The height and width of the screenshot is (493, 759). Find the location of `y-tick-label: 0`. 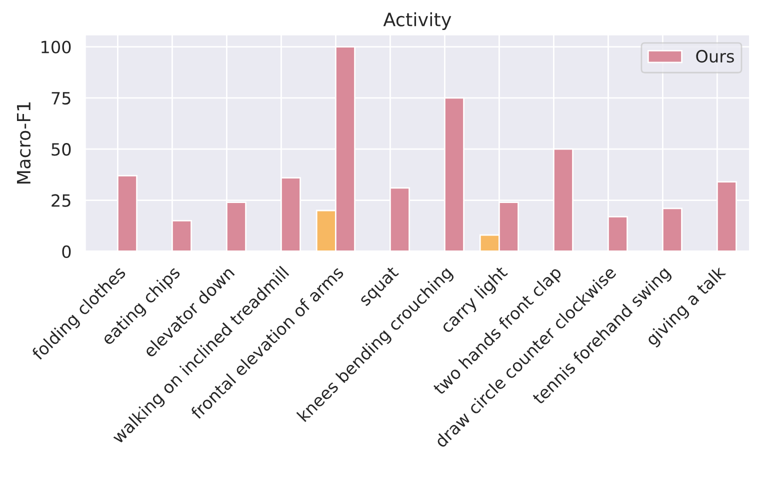

y-tick-label: 0 is located at coordinates (66, 251).